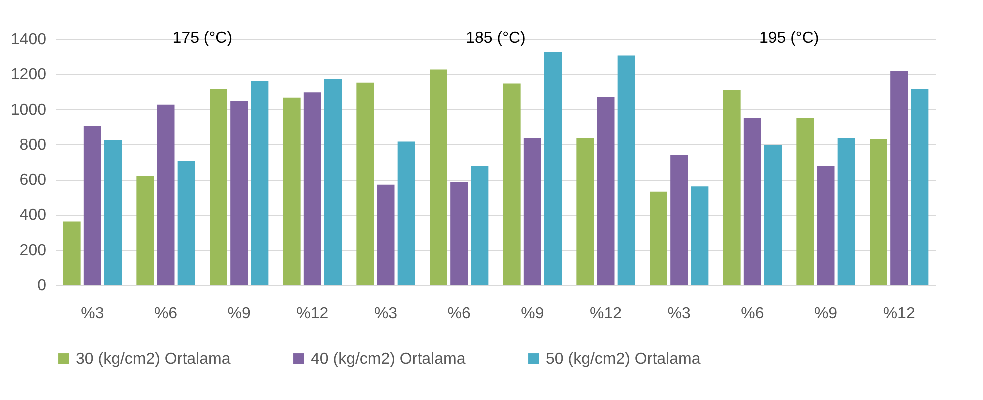 Image resolution: width=983 pixels, height=400 pixels. Describe the element at coordinates (153, 359) in the screenshot. I see `legend-label: 30 (kg/cm2) Ortalama` at that location.